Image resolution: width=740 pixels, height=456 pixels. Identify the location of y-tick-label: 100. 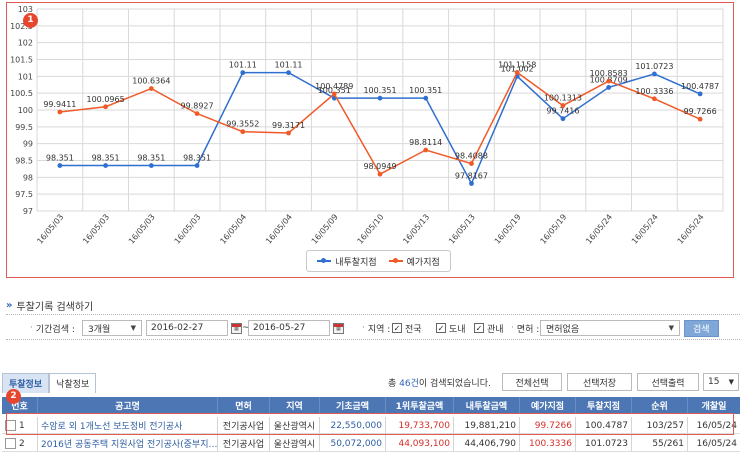
(25, 110).